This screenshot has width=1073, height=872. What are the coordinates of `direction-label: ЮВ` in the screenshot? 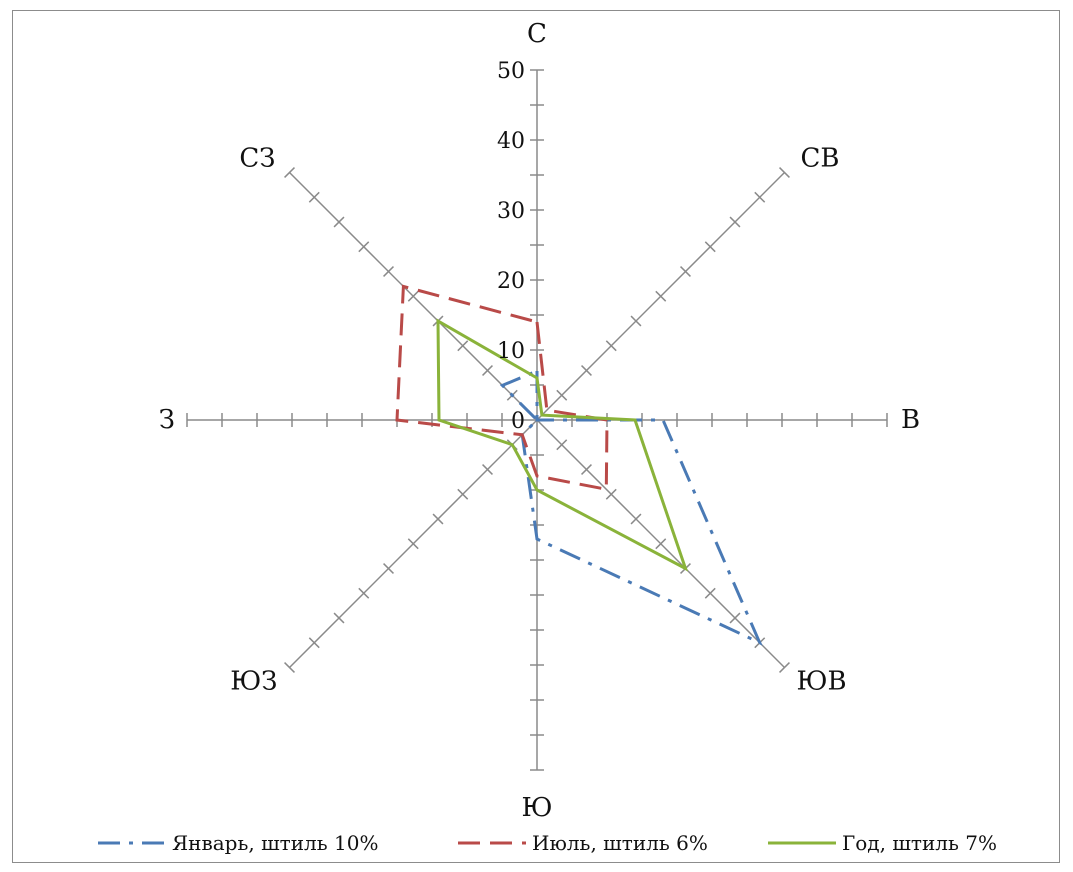 It's located at (821, 681).